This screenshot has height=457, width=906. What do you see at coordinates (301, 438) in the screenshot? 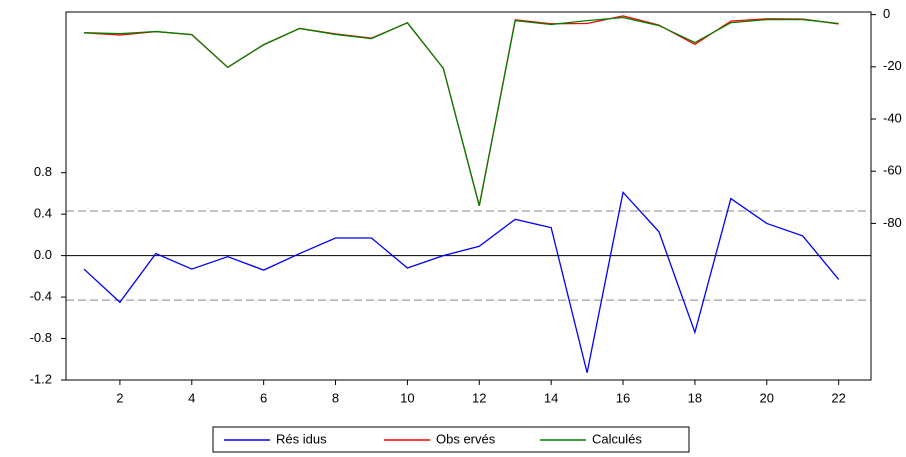
I see `legend-label: Rés idus` at bounding box center [301, 438].